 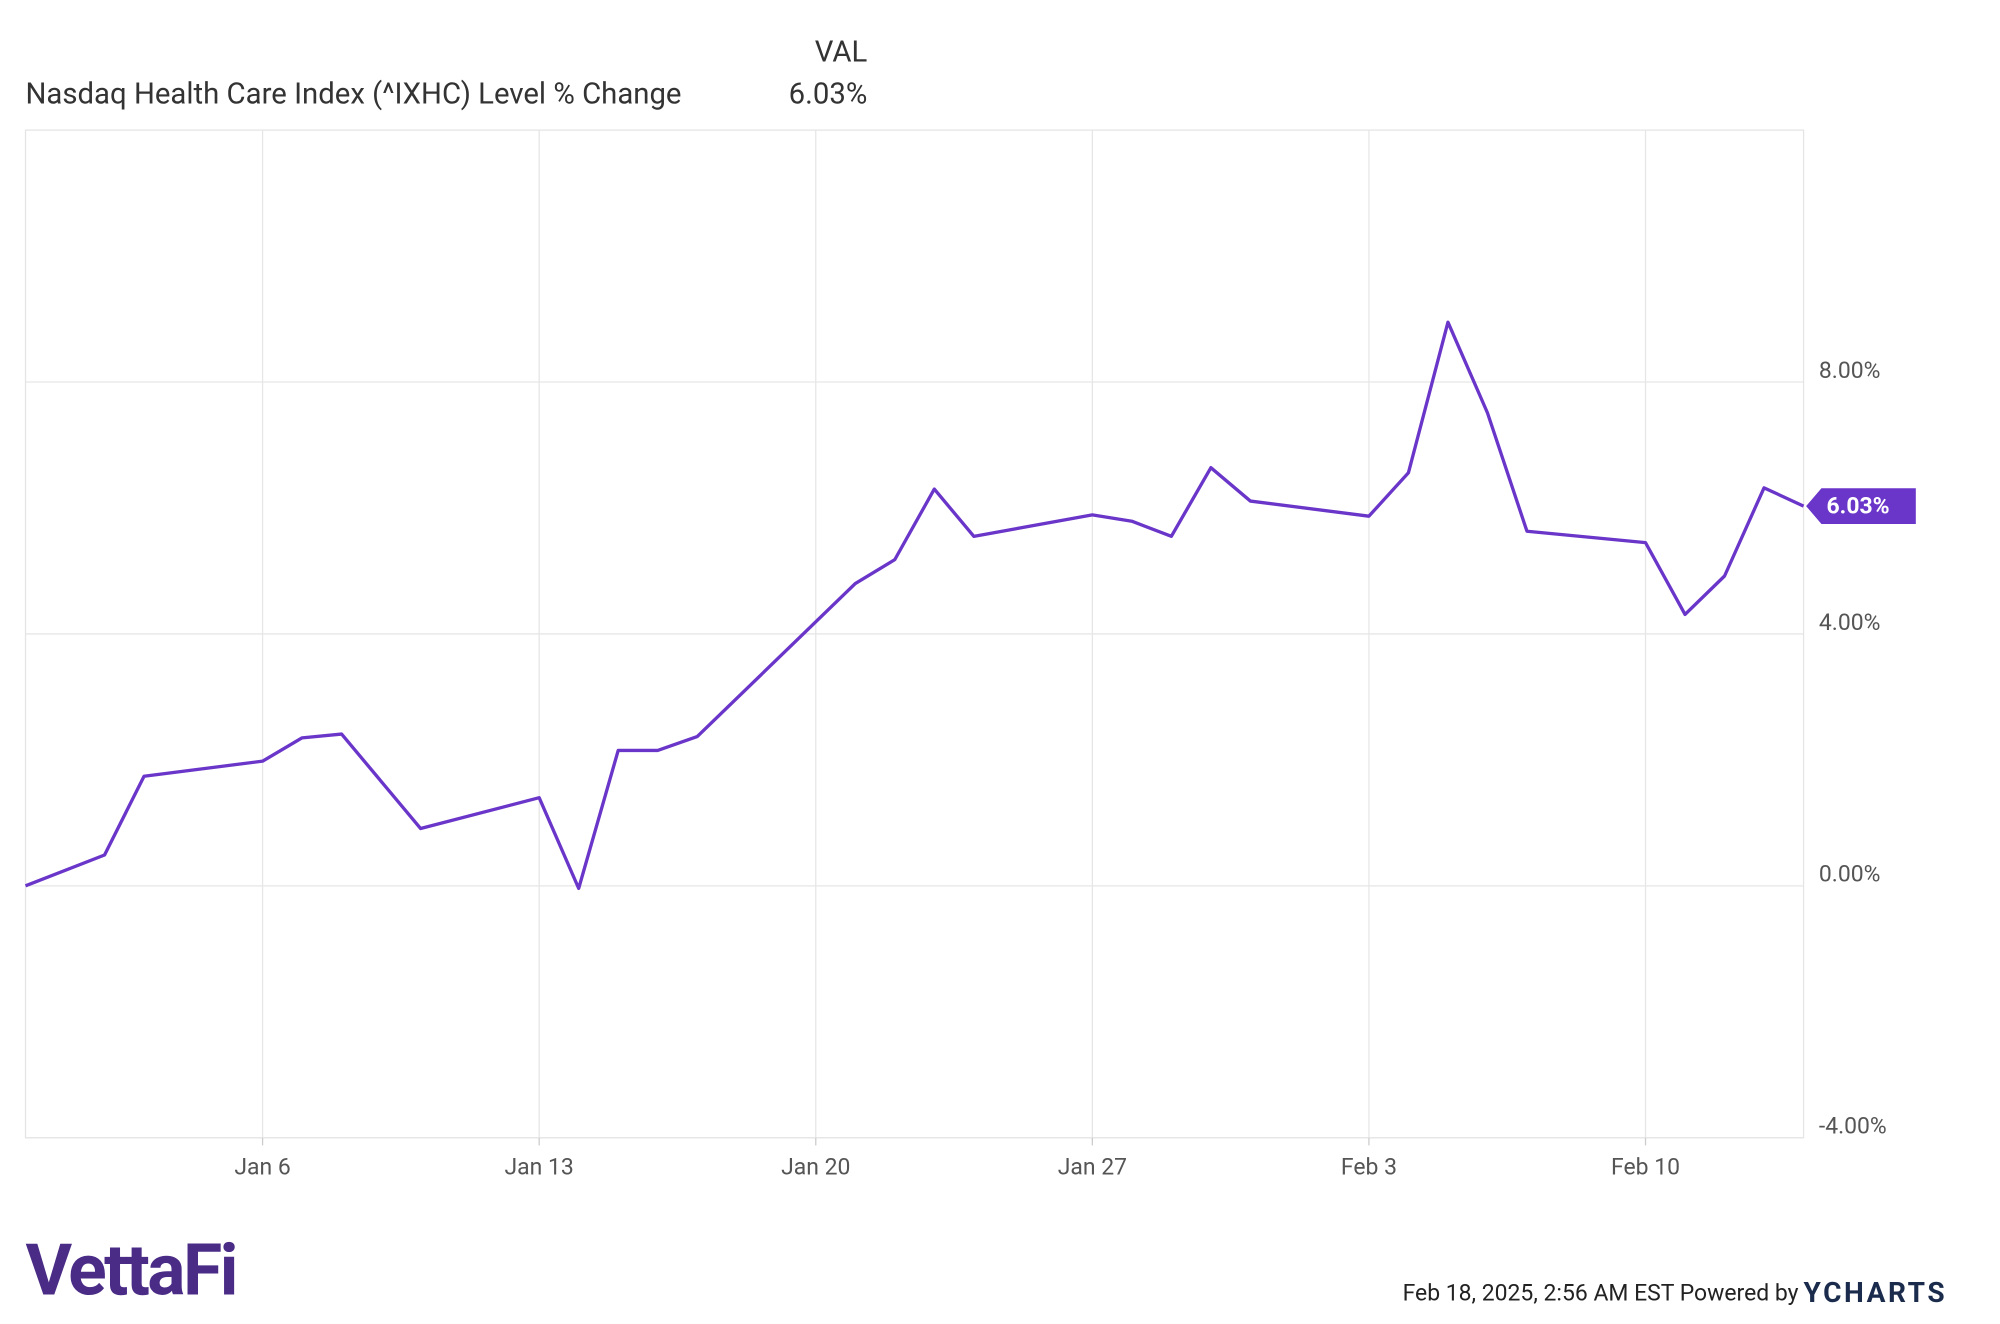 I want to click on x-tick-label: Feb 3, so click(x=1369, y=1166).